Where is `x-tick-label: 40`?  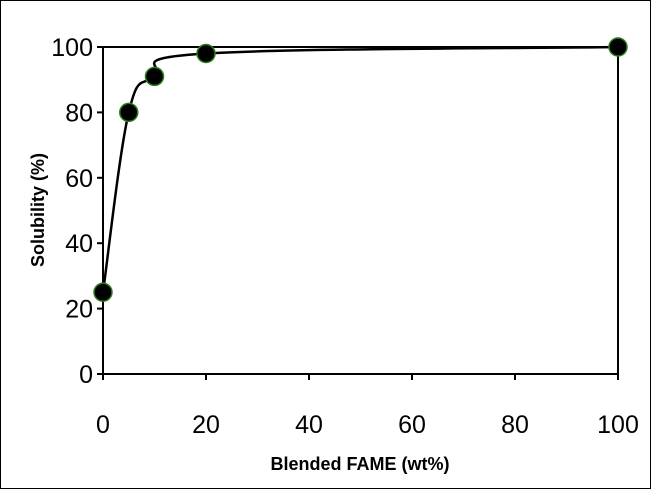
x-tick-label: 40 is located at coordinates (309, 425).